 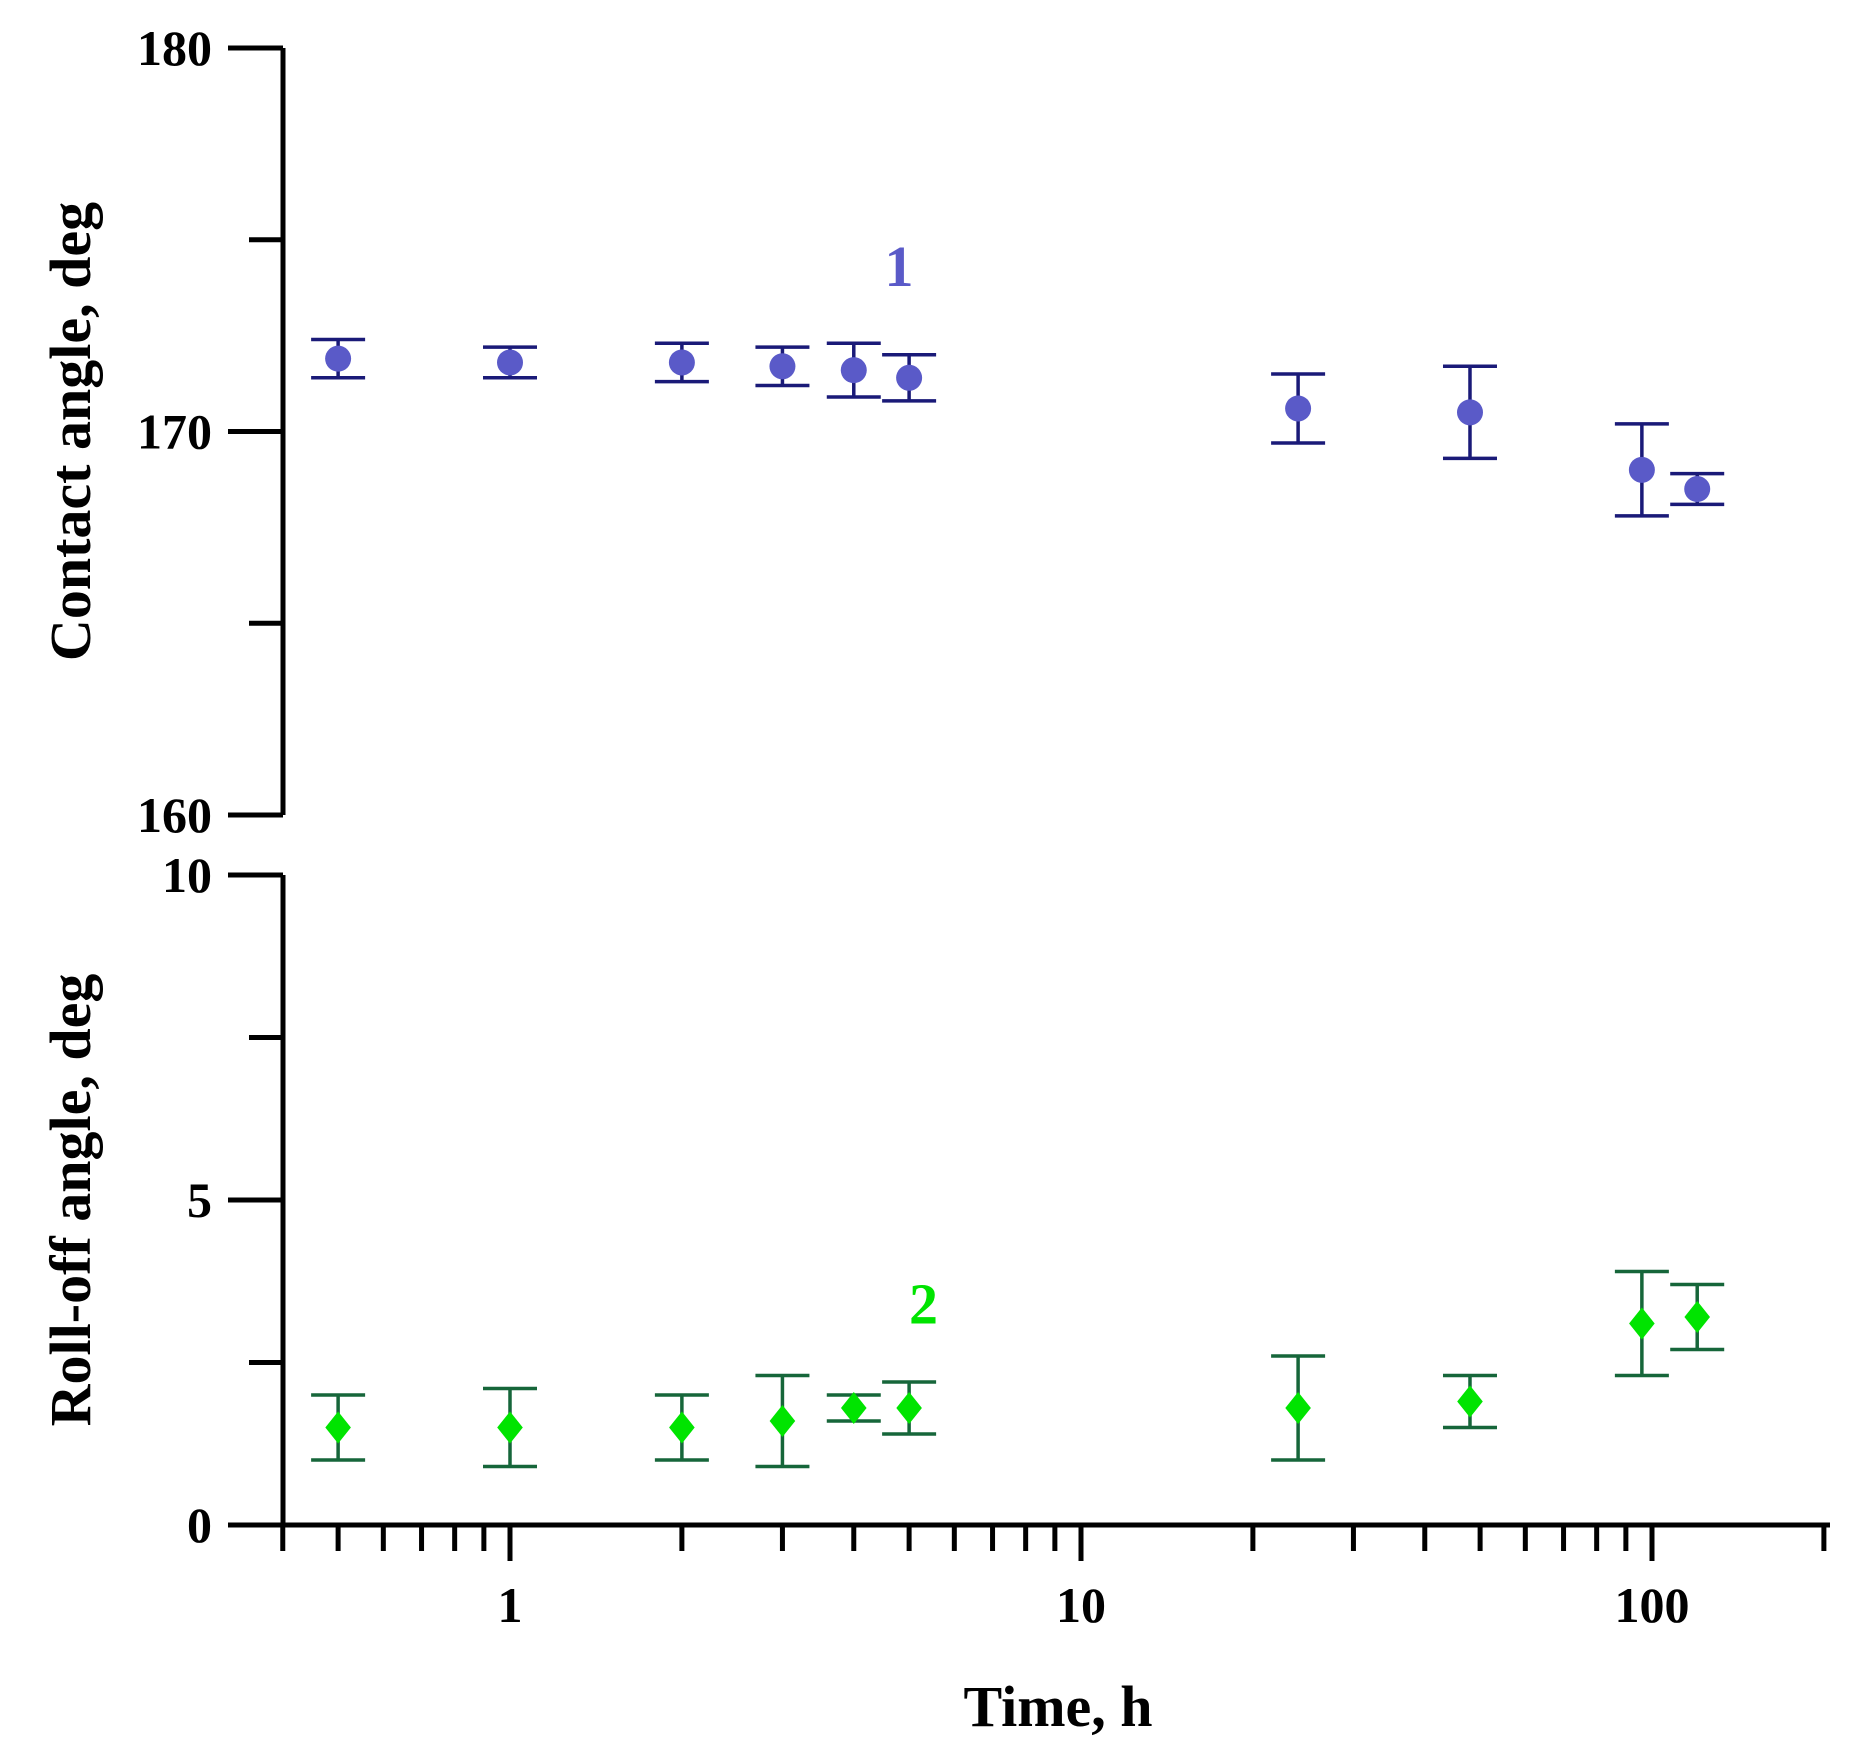 What do you see at coordinates (911, 785) in the screenshot?
I see `labels: 12` at bounding box center [911, 785].